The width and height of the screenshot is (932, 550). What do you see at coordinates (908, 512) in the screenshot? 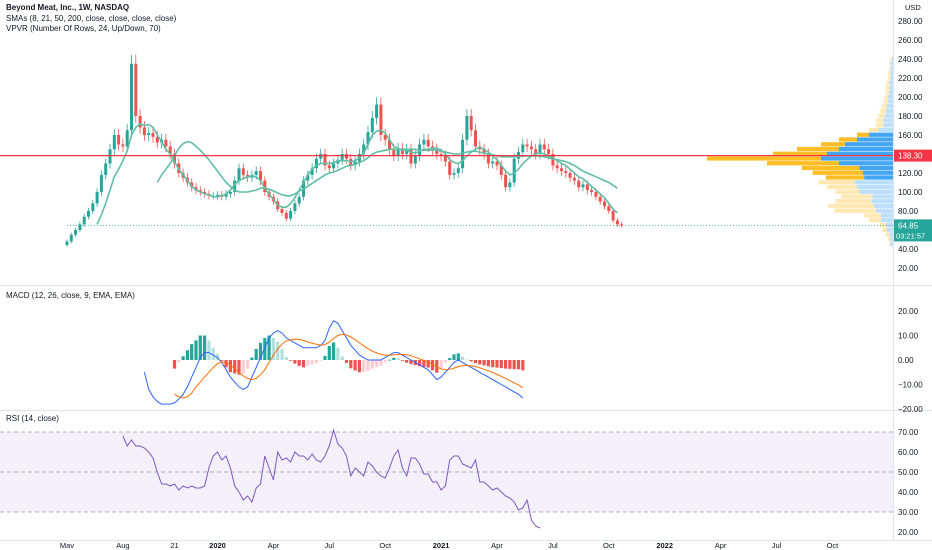
I see `rsi-tick-label: 30.00` at bounding box center [908, 512].